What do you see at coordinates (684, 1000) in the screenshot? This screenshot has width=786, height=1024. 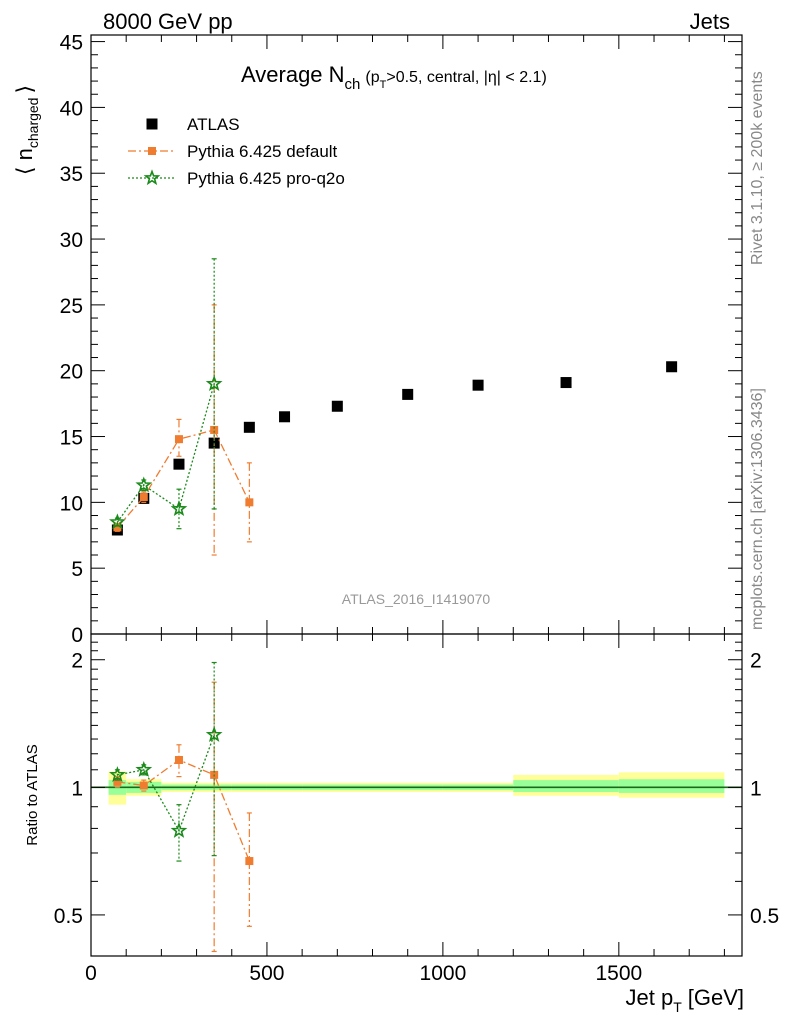 I see `x-axis-label: Jet pT [GeV]` at bounding box center [684, 1000].